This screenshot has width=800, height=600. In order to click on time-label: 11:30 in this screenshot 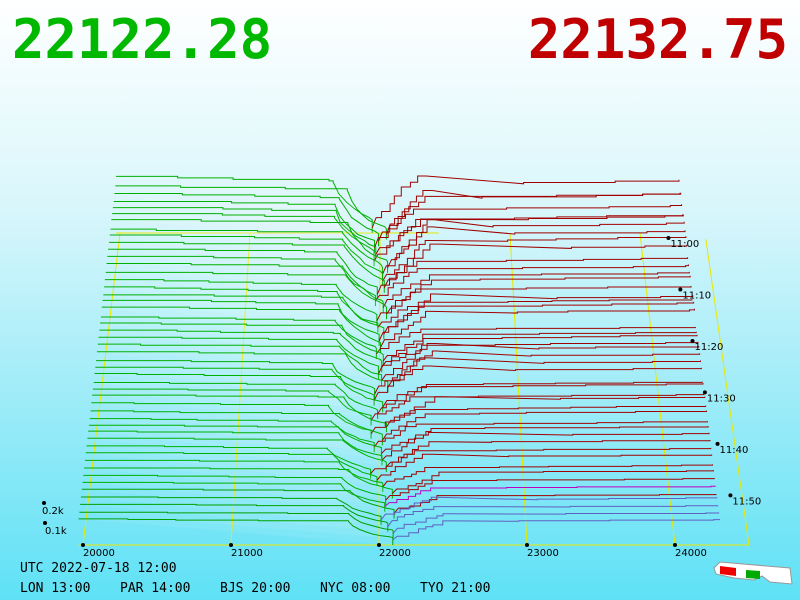, I will do `click(721, 398)`.